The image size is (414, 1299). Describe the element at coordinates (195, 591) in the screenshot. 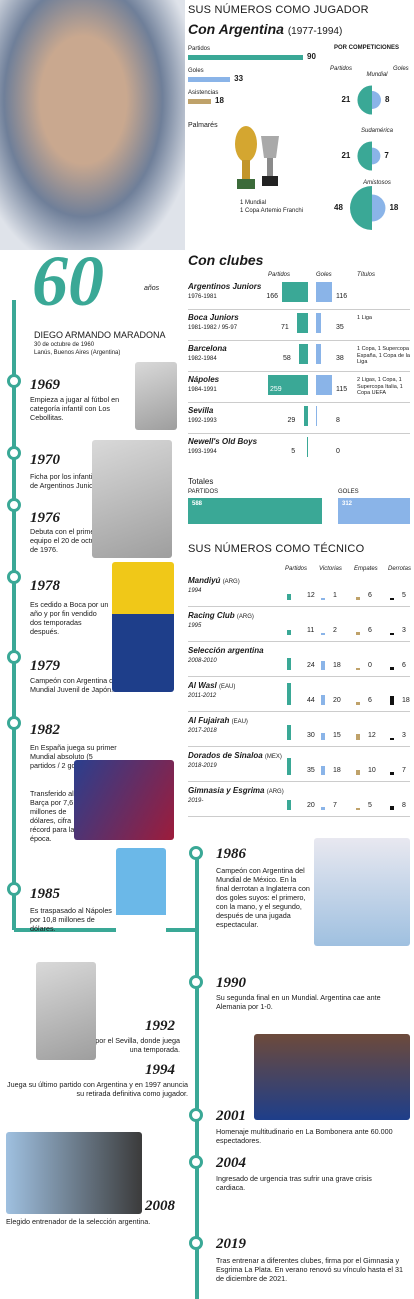

I see `coach-years: 1994` at that location.